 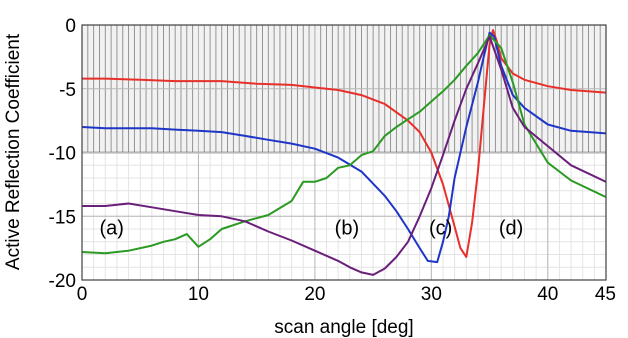 I want to click on x-tick-label: 20, so click(x=314, y=294).